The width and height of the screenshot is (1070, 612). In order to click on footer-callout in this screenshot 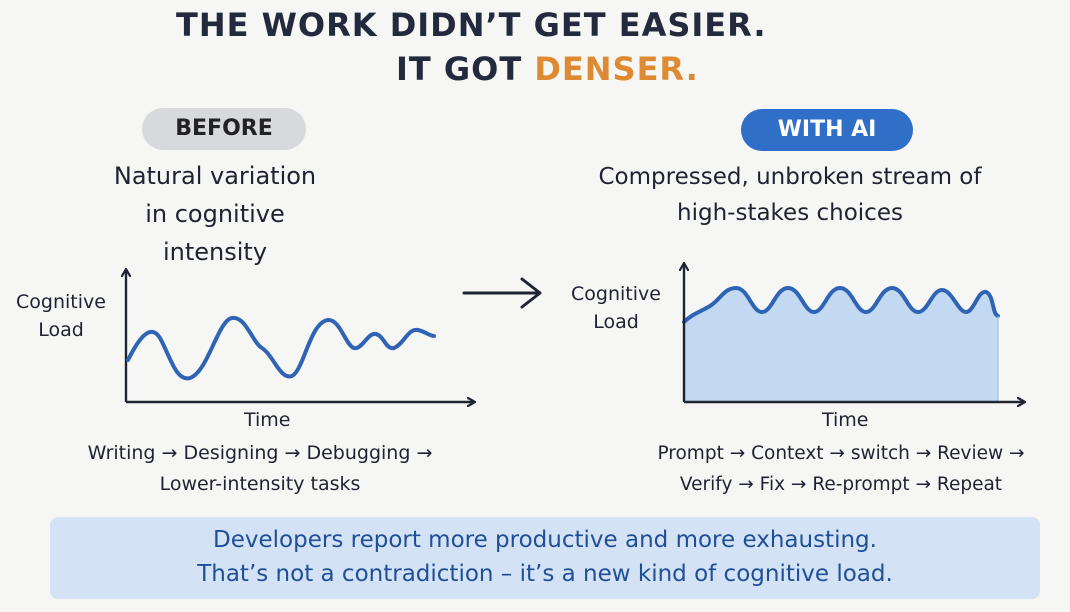, I will do `click(545, 558)`.